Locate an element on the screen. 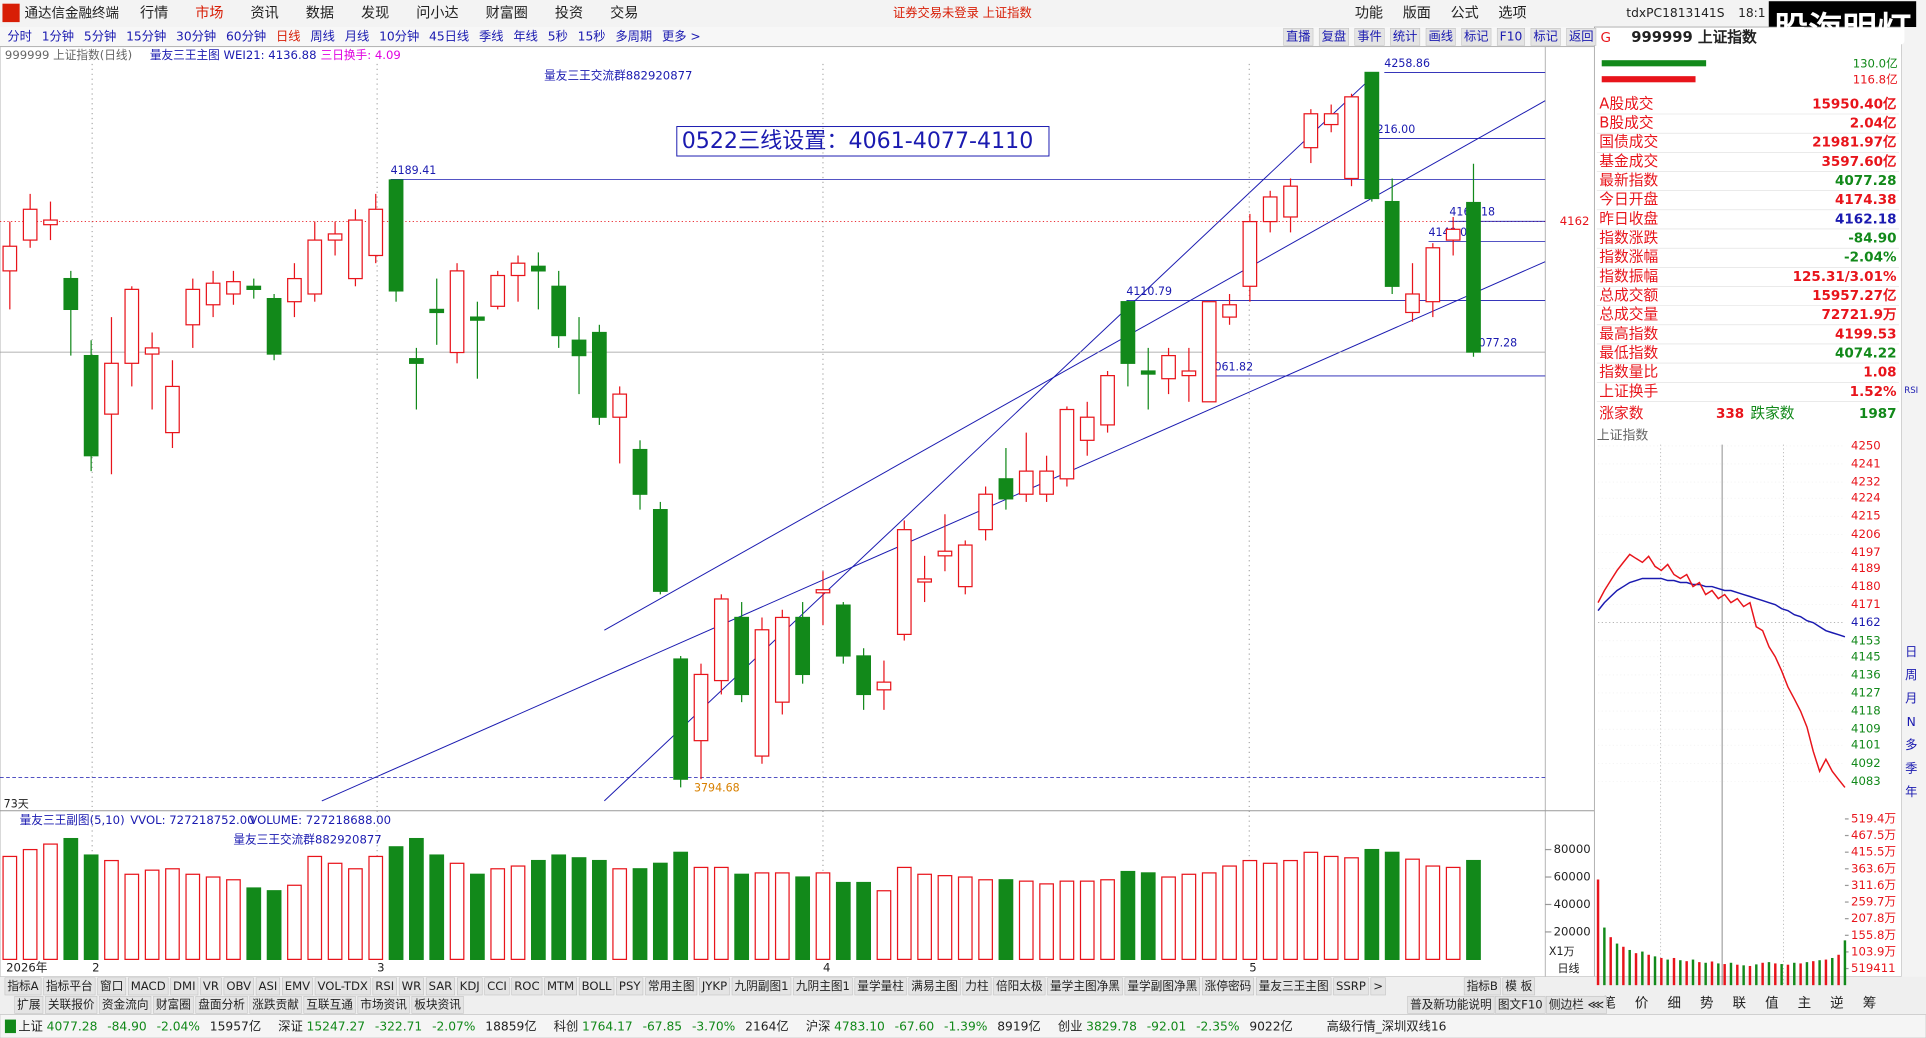 The height and width of the screenshot is (1038, 1926). indicator-tab: JYKP is located at coordinates (714, 986).